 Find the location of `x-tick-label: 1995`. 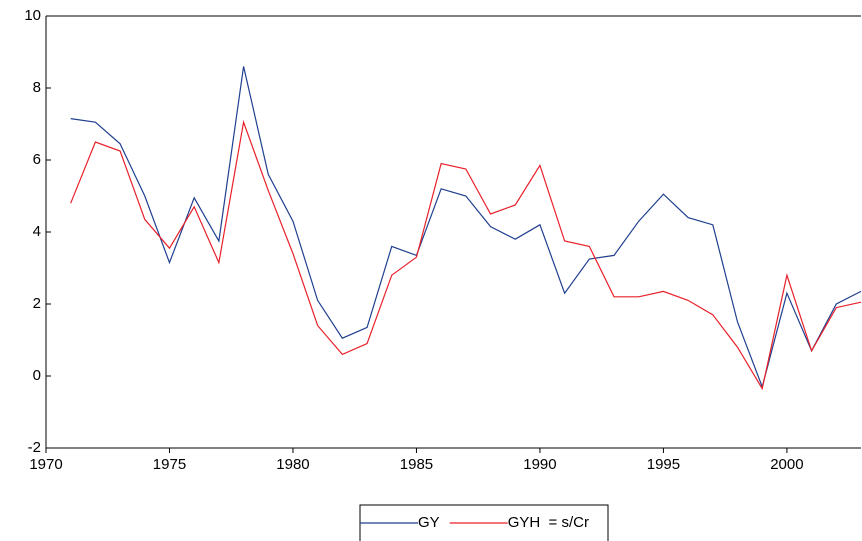

x-tick-label: 1995 is located at coordinates (663, 464).